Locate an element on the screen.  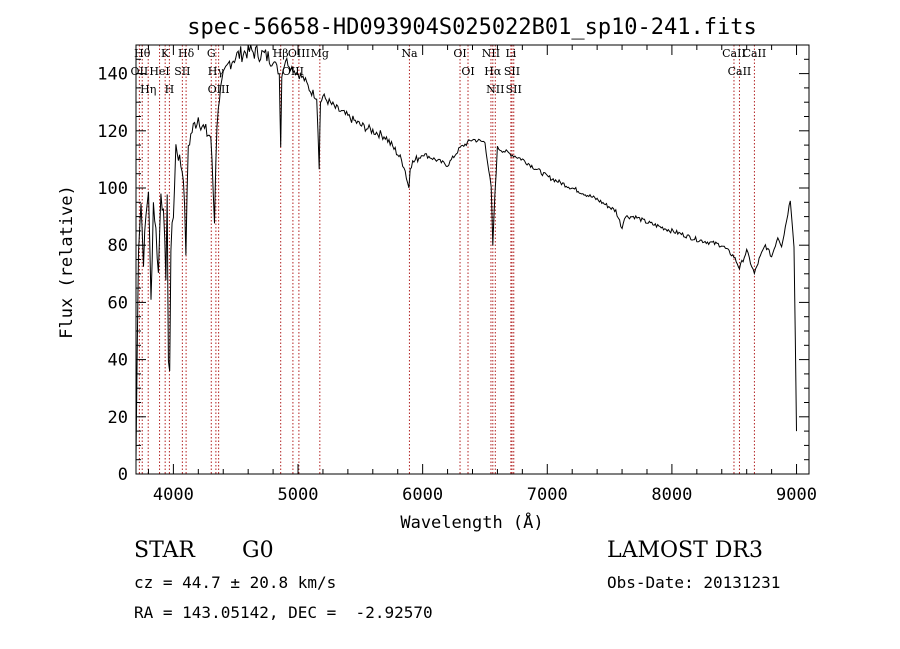
obs-date: Obs-Date: 20131231 is located at coordinates (694, 582).